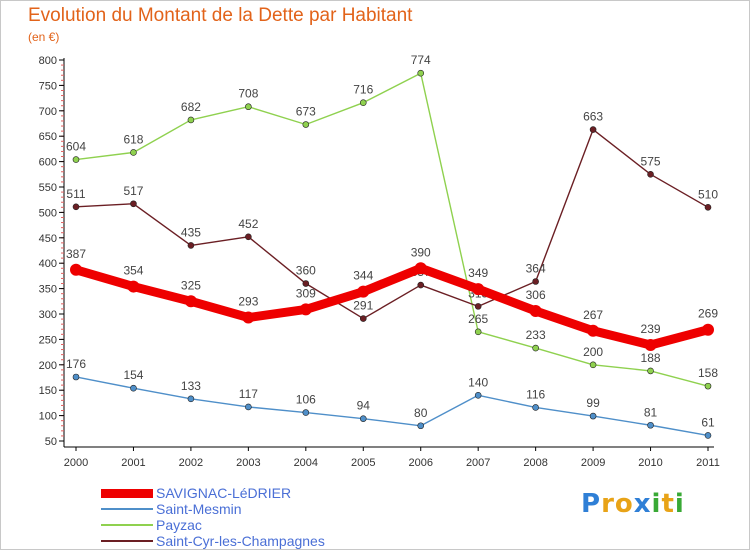 The width and height of the screenshot is (750, 550). Describe the element at coordinates (593, 352) in the screenshot. I see `data-label: 200` at that location.